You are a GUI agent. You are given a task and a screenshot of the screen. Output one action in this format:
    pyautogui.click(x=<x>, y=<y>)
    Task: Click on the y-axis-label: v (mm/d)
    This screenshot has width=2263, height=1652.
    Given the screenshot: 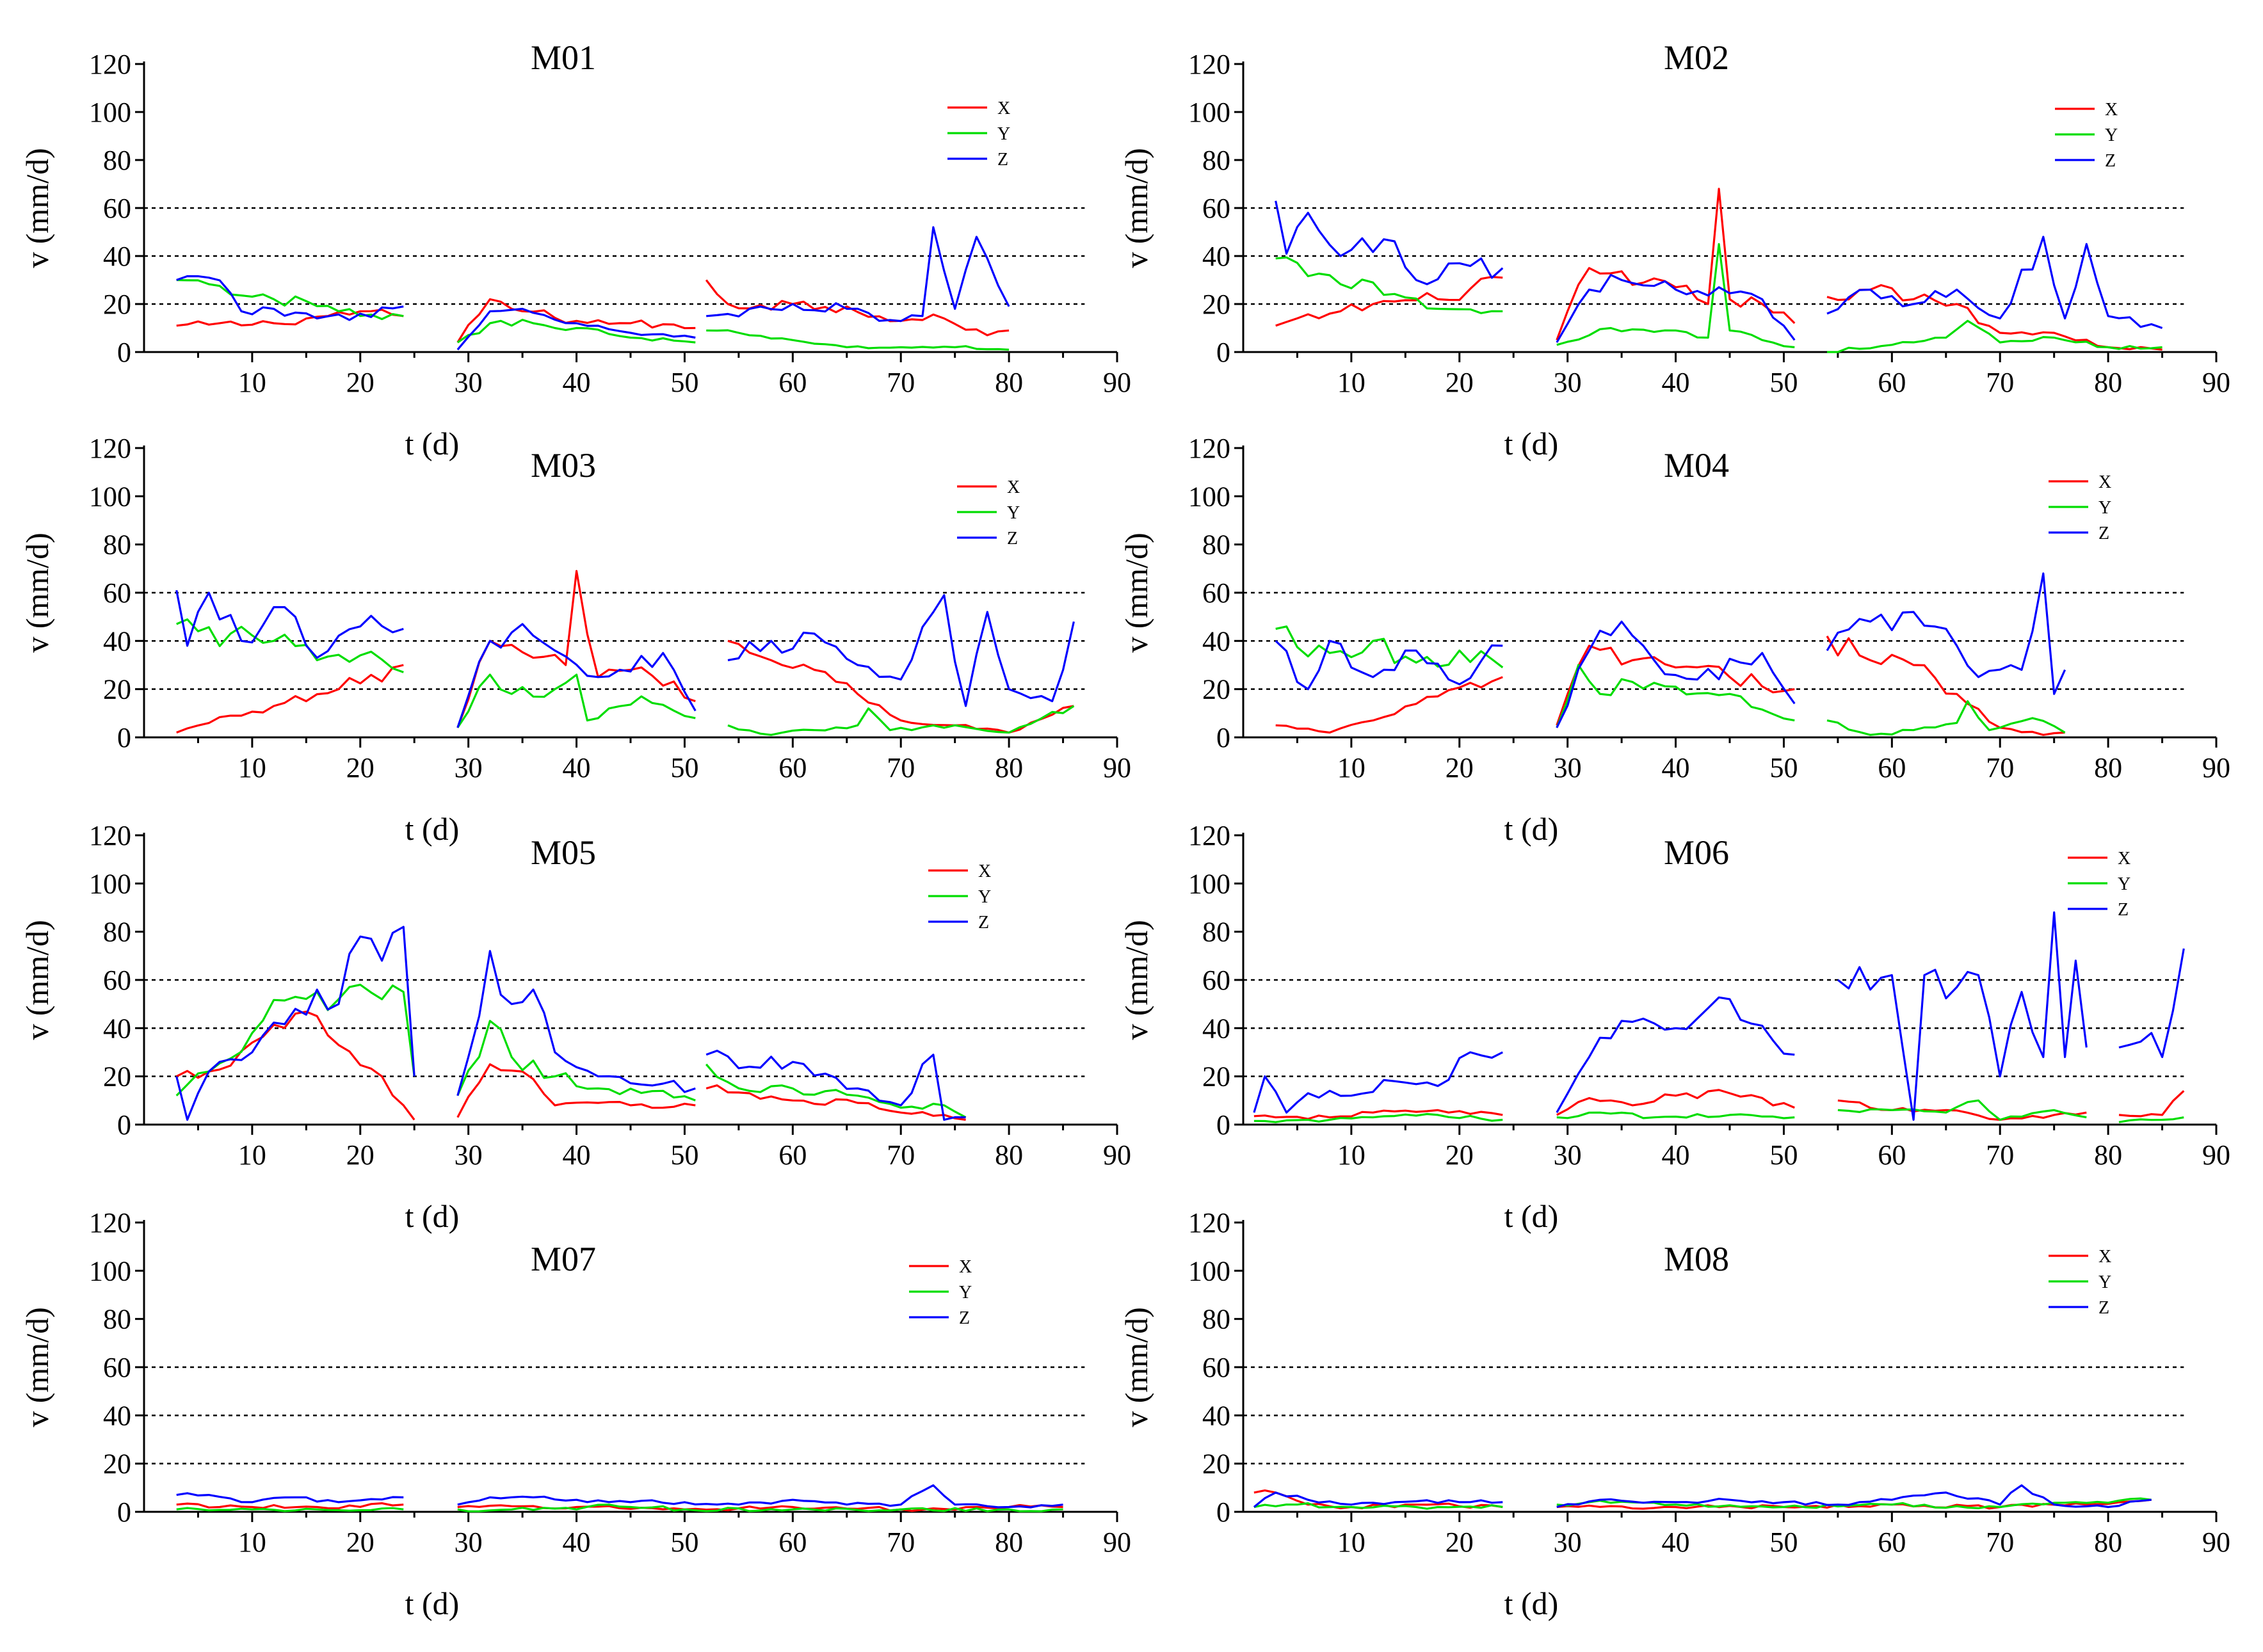 What is the action you would take?
    pyautogui.click(x=1136, y=208)
    